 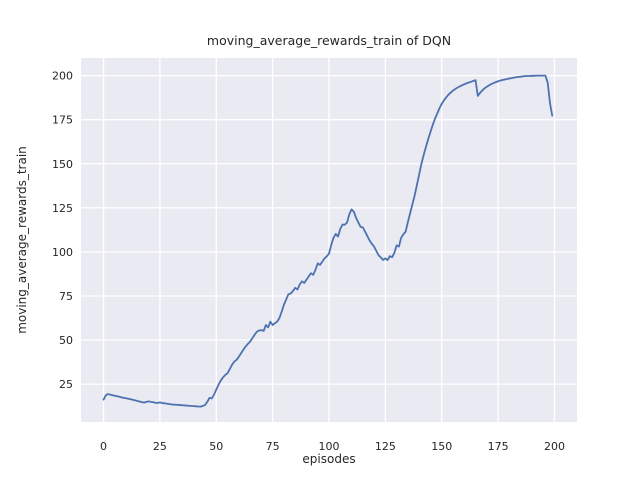 I want to click on x-tick-labels: 0 25 50 75 100 125 150 175 200, so click(x=332, y=446).